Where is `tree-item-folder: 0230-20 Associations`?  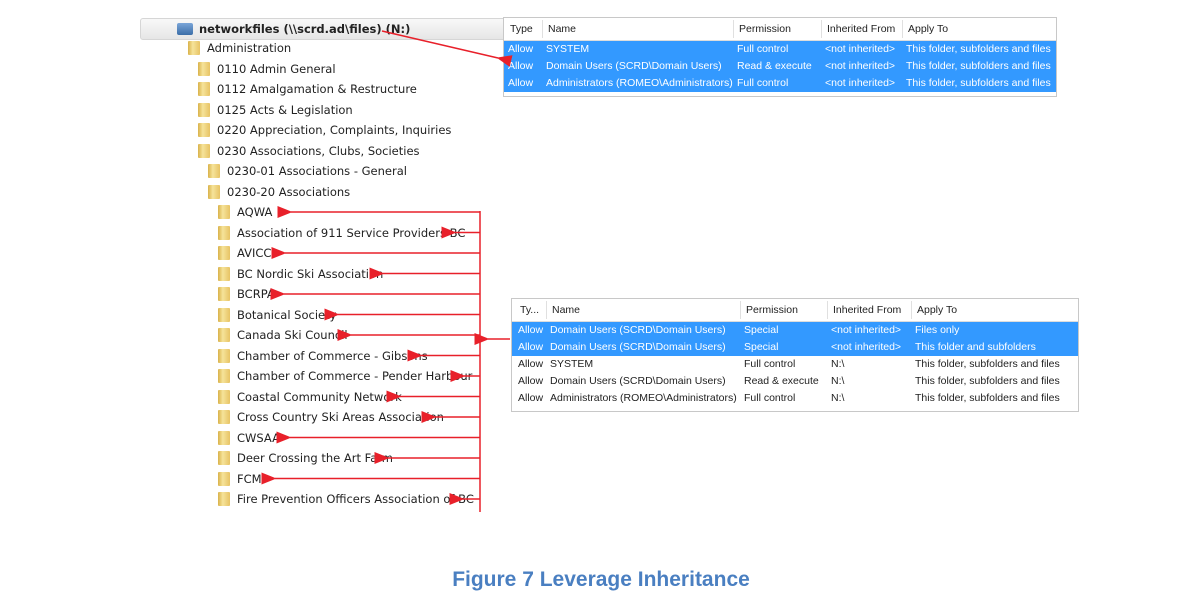 tree-item-folder: 0230-20 Associations is located at coordinates (279, 192).